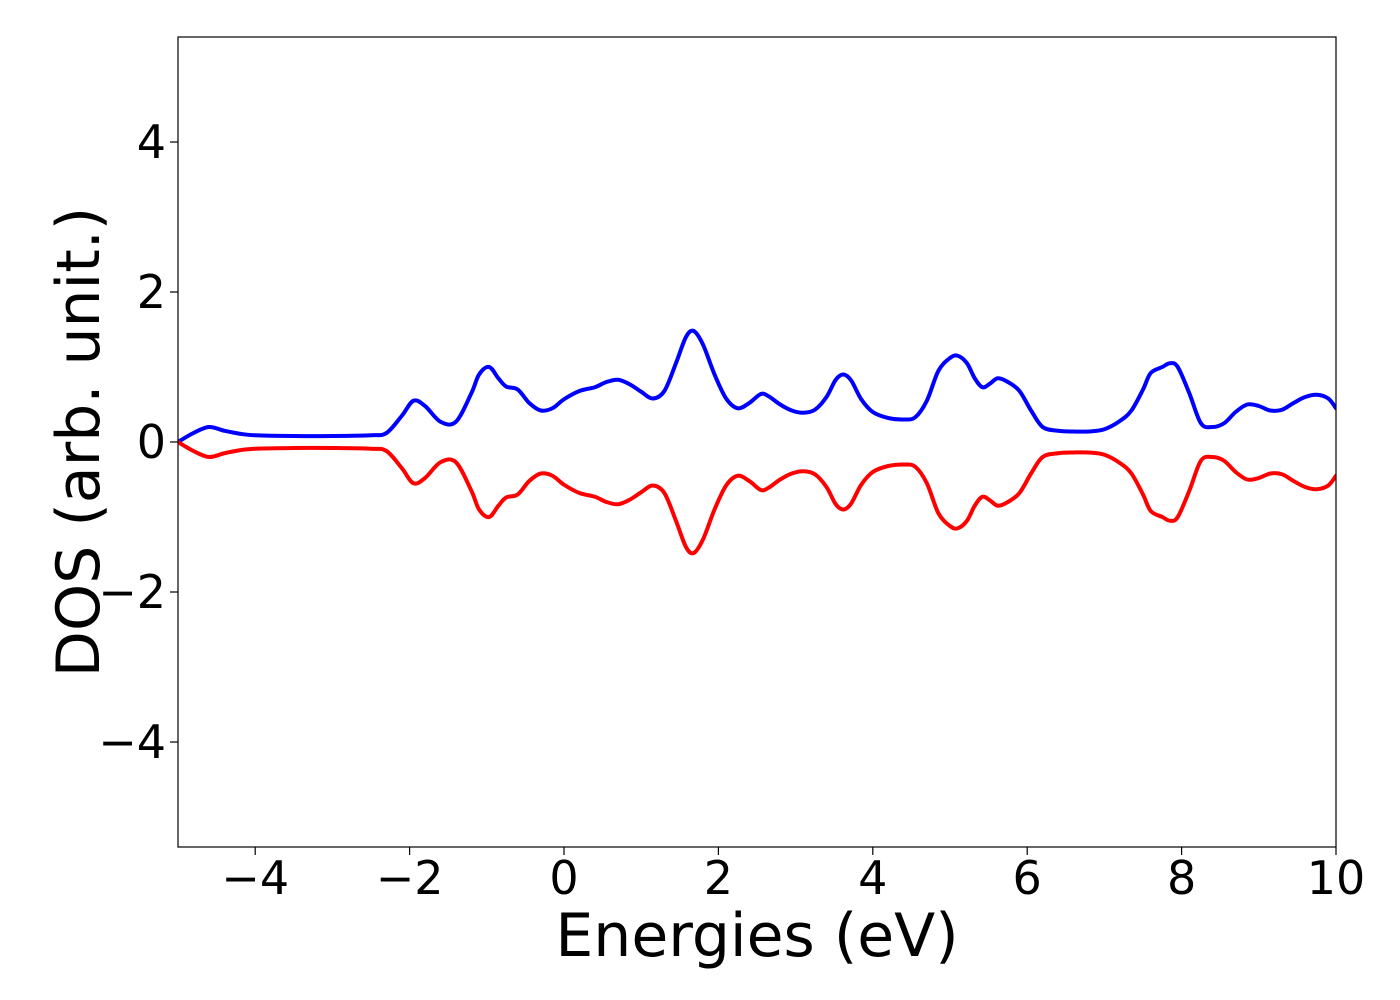 This screenshot has height=1000, width=1400. Describe the element at coordinates (1336, 878) in the screenshot. I see `x-tick-label: 10` at that location.